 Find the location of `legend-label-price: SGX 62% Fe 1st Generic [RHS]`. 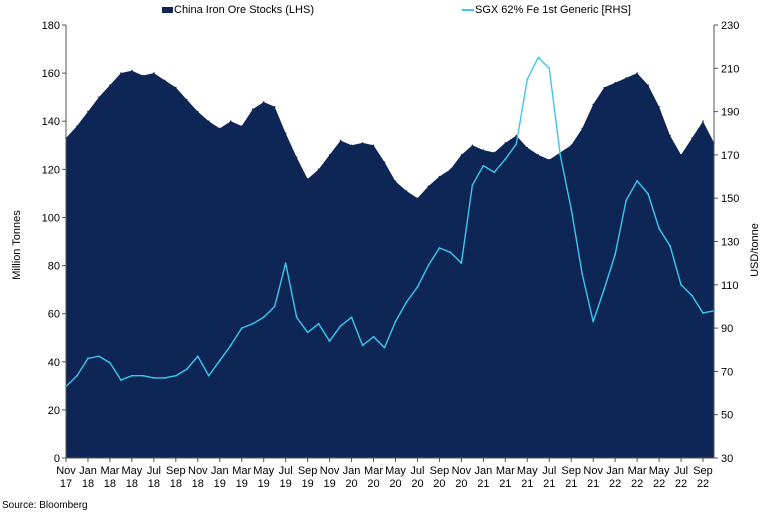

legend-label-price: SGX 62% Fe 1st Generic [RHS] is located at coordinates (553, 10).